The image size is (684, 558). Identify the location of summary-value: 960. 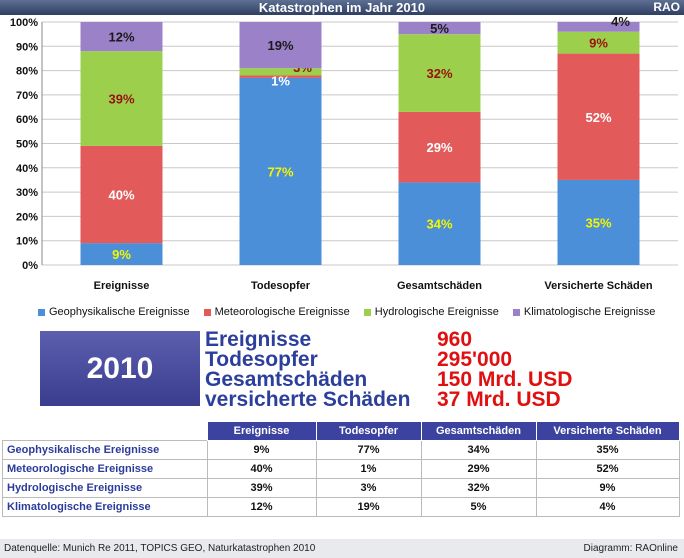
(455, 339).